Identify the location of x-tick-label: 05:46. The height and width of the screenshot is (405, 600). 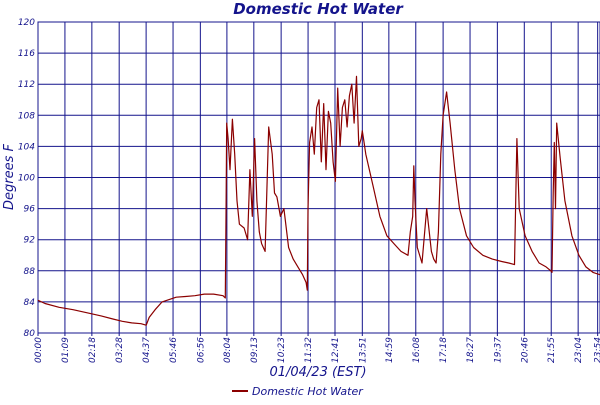
(174, 350).